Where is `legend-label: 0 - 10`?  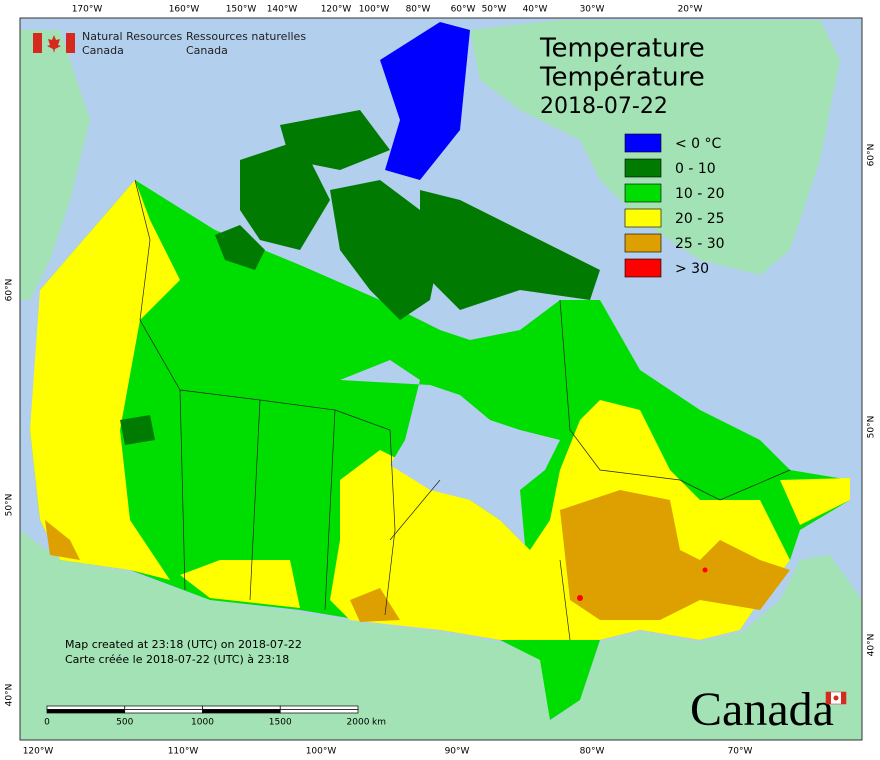
legend-label: 0 - 10 is located at coordinates (695, 169).